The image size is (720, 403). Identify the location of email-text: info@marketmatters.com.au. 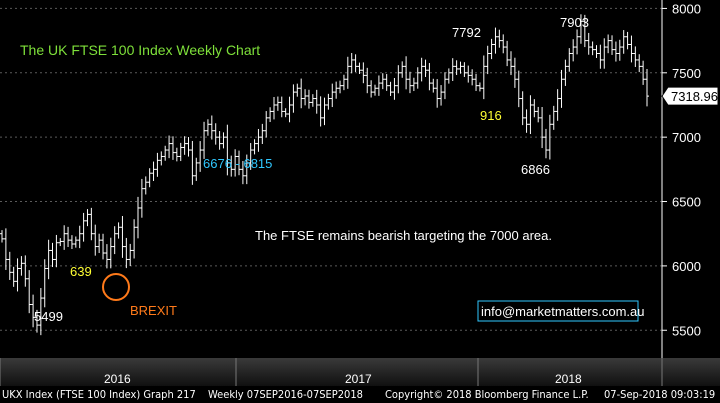
(562, 311).